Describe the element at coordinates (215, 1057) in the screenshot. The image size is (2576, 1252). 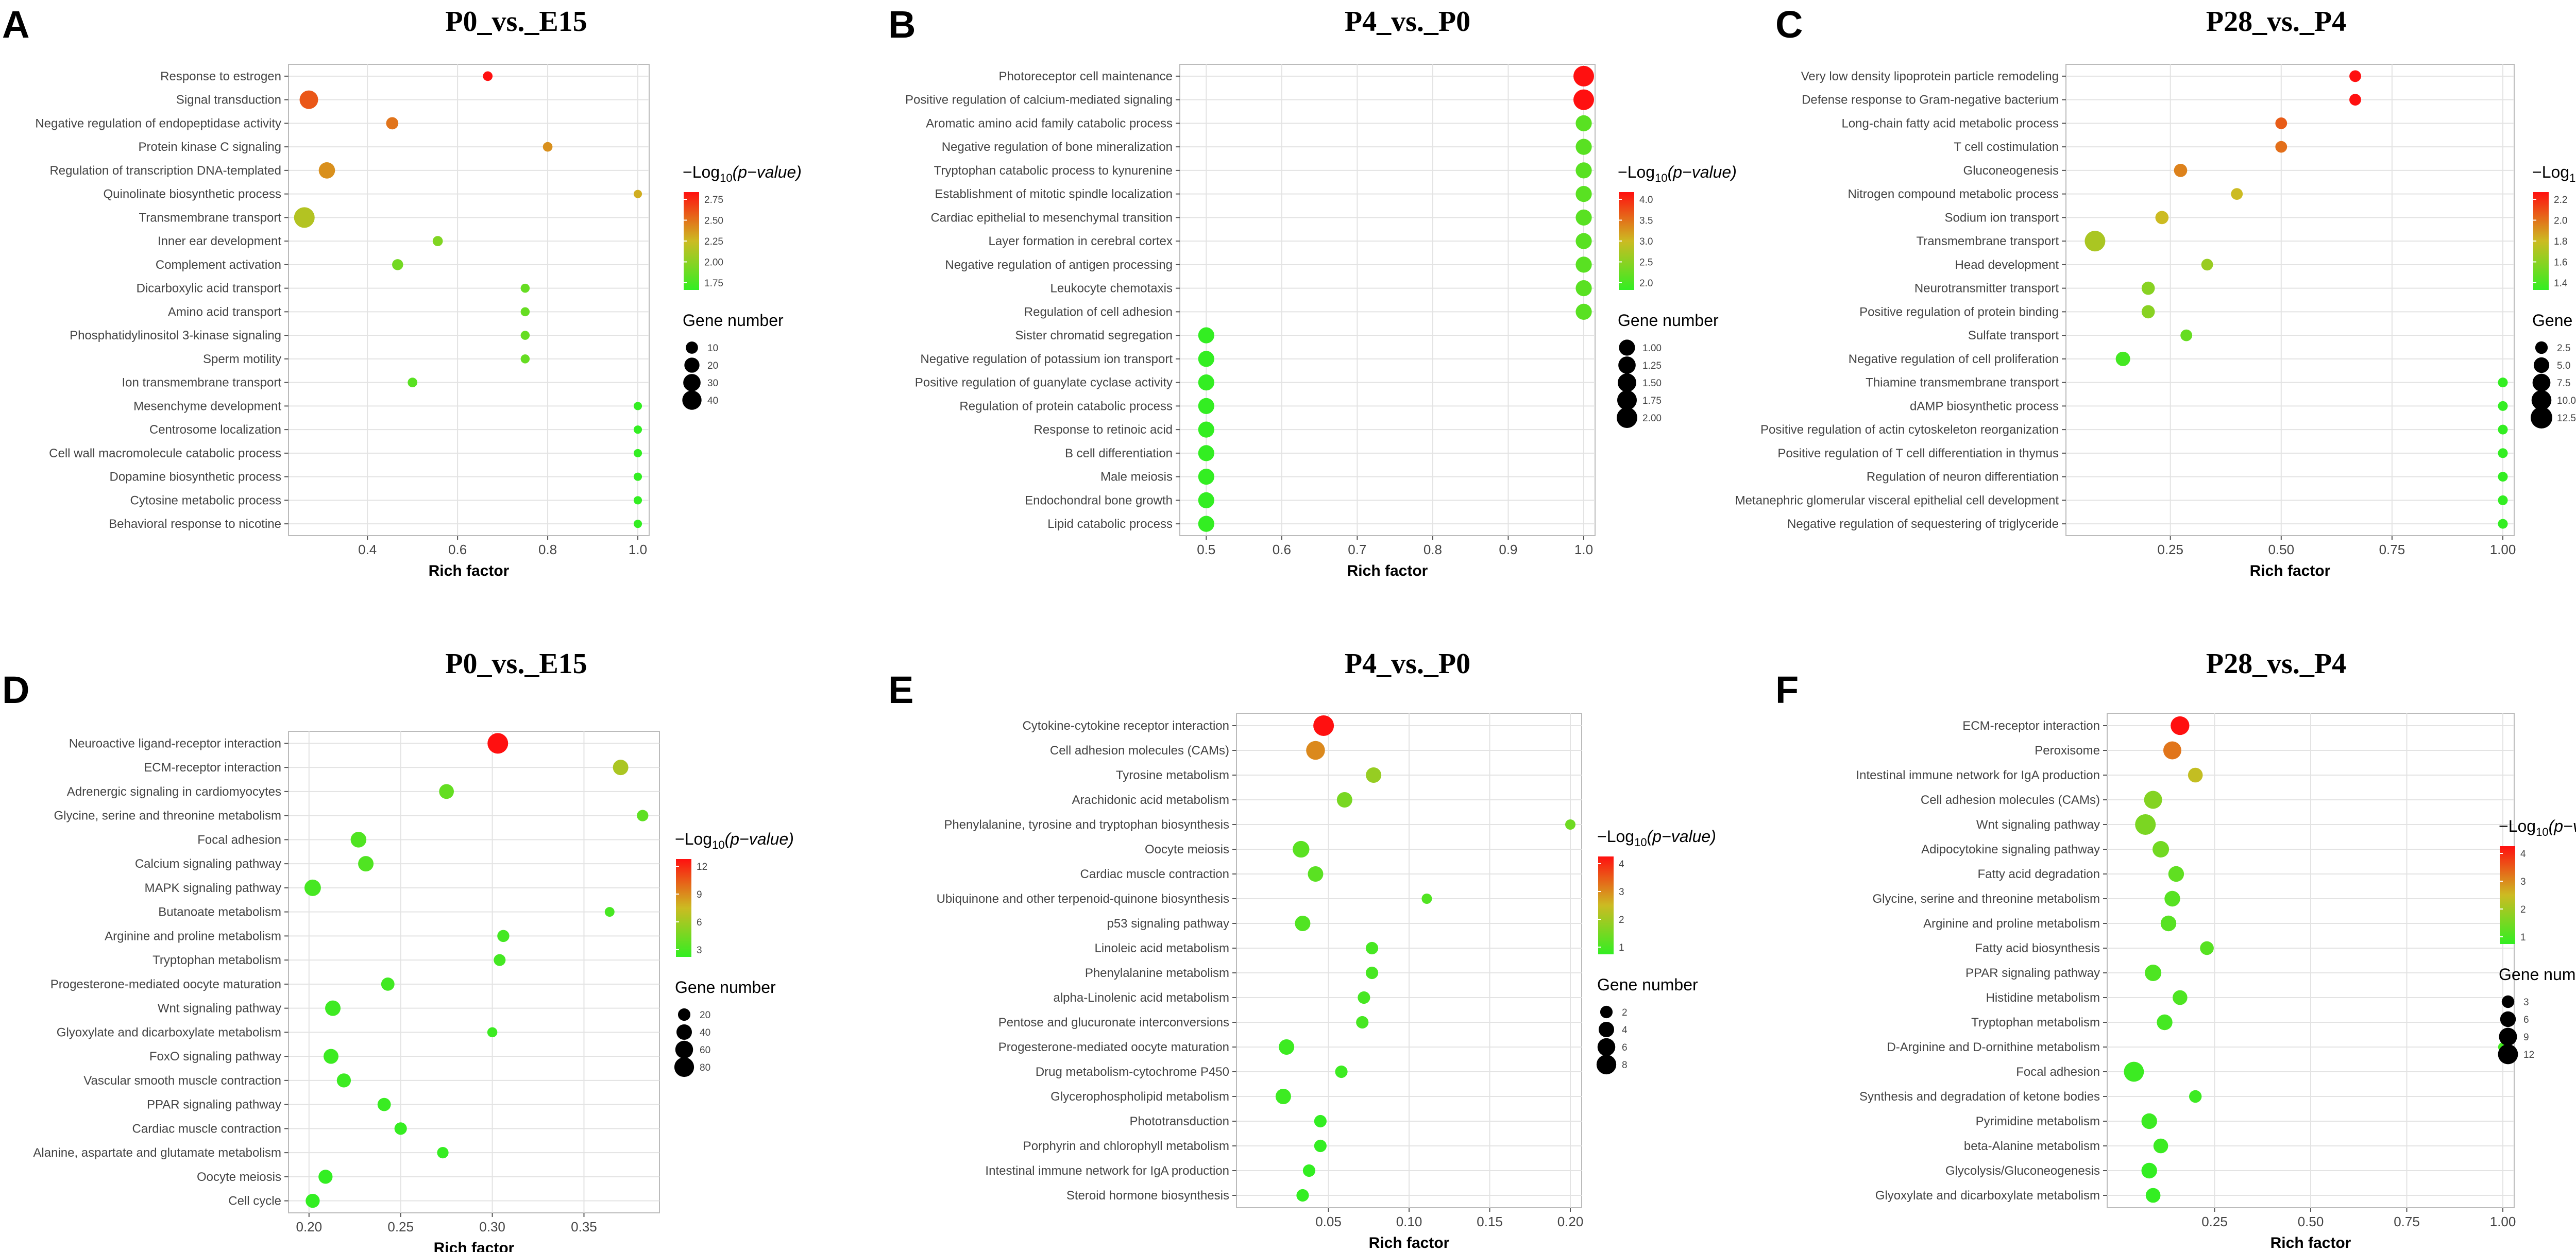
I see `term-label: FoxO signaling pathway` at that location.